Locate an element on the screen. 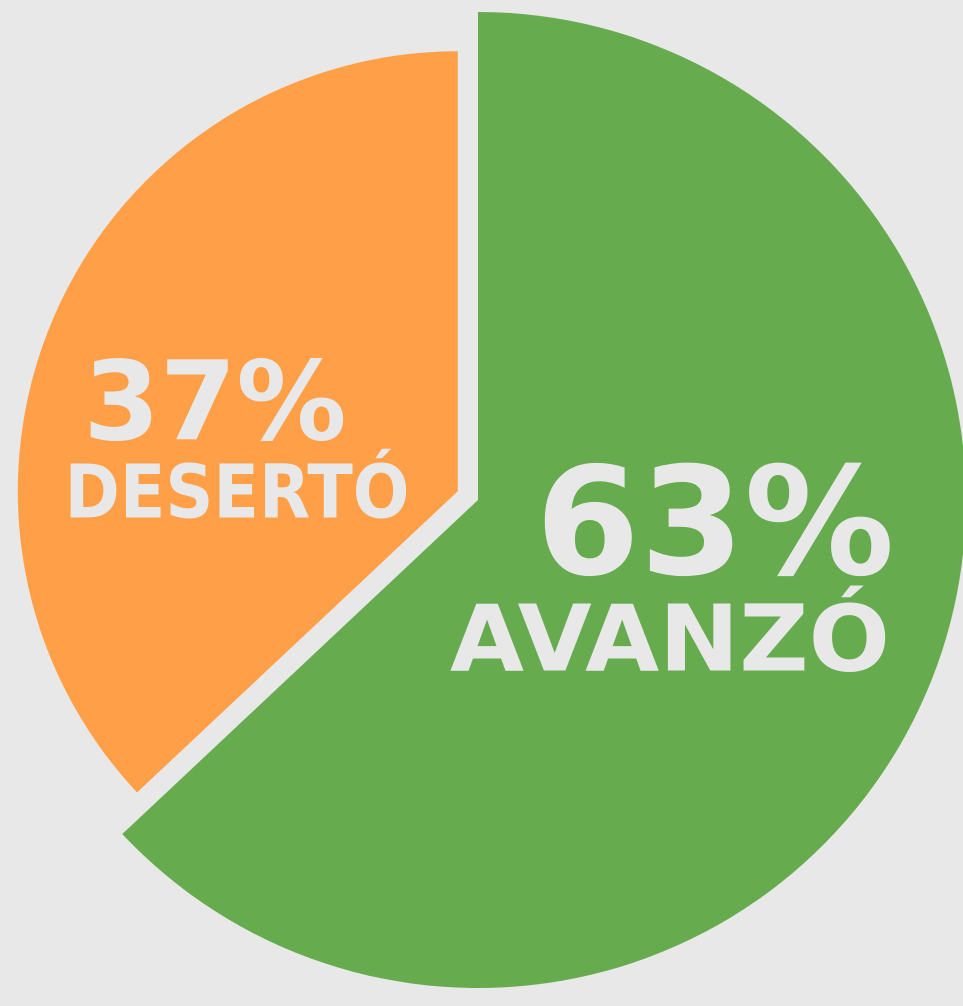 The height and width of the screenshot is (1006, 963). slice-category-label: DESERTÓ is located at coordinates (237, 491).